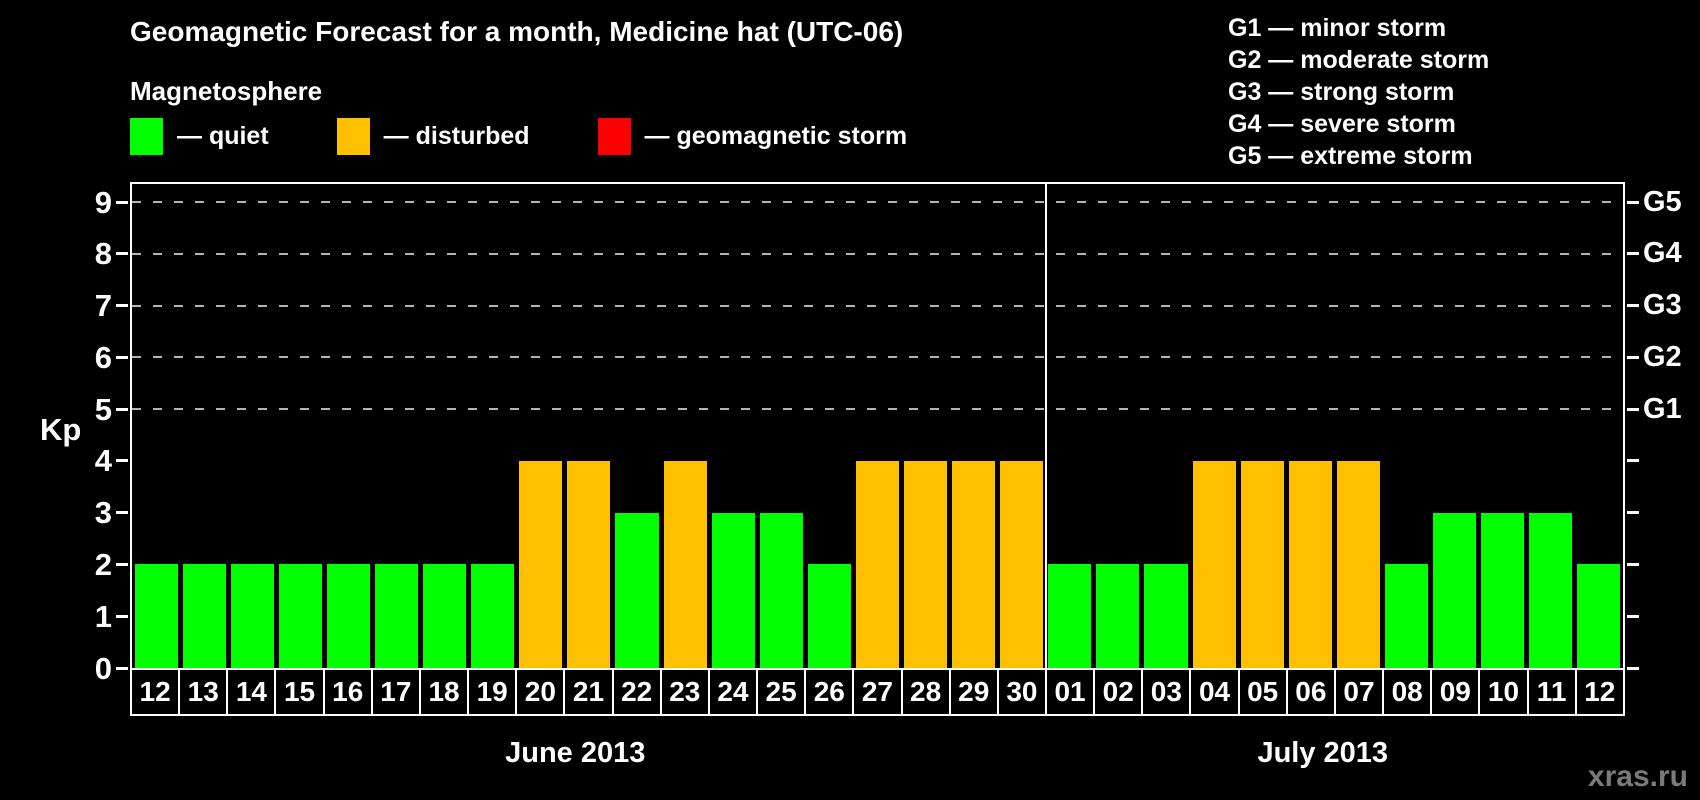  Describe the element at coordinates (1215, 692) in the screenshot. I see `day-label-cell: 04` at that location.